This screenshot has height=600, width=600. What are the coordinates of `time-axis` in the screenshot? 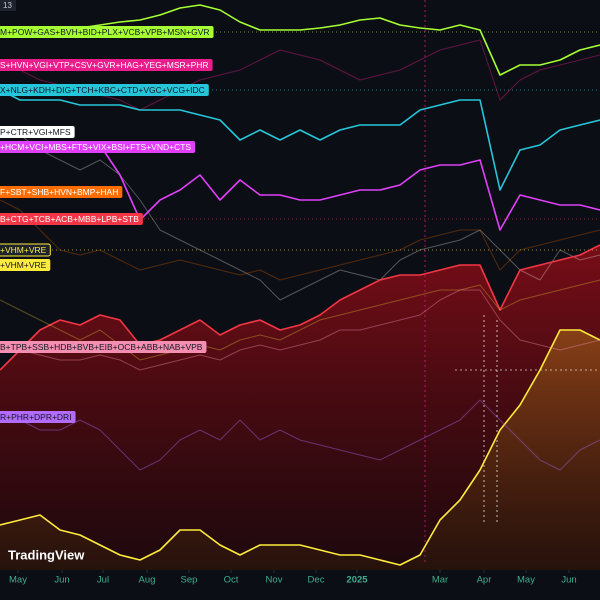 It's located at (300, 585).